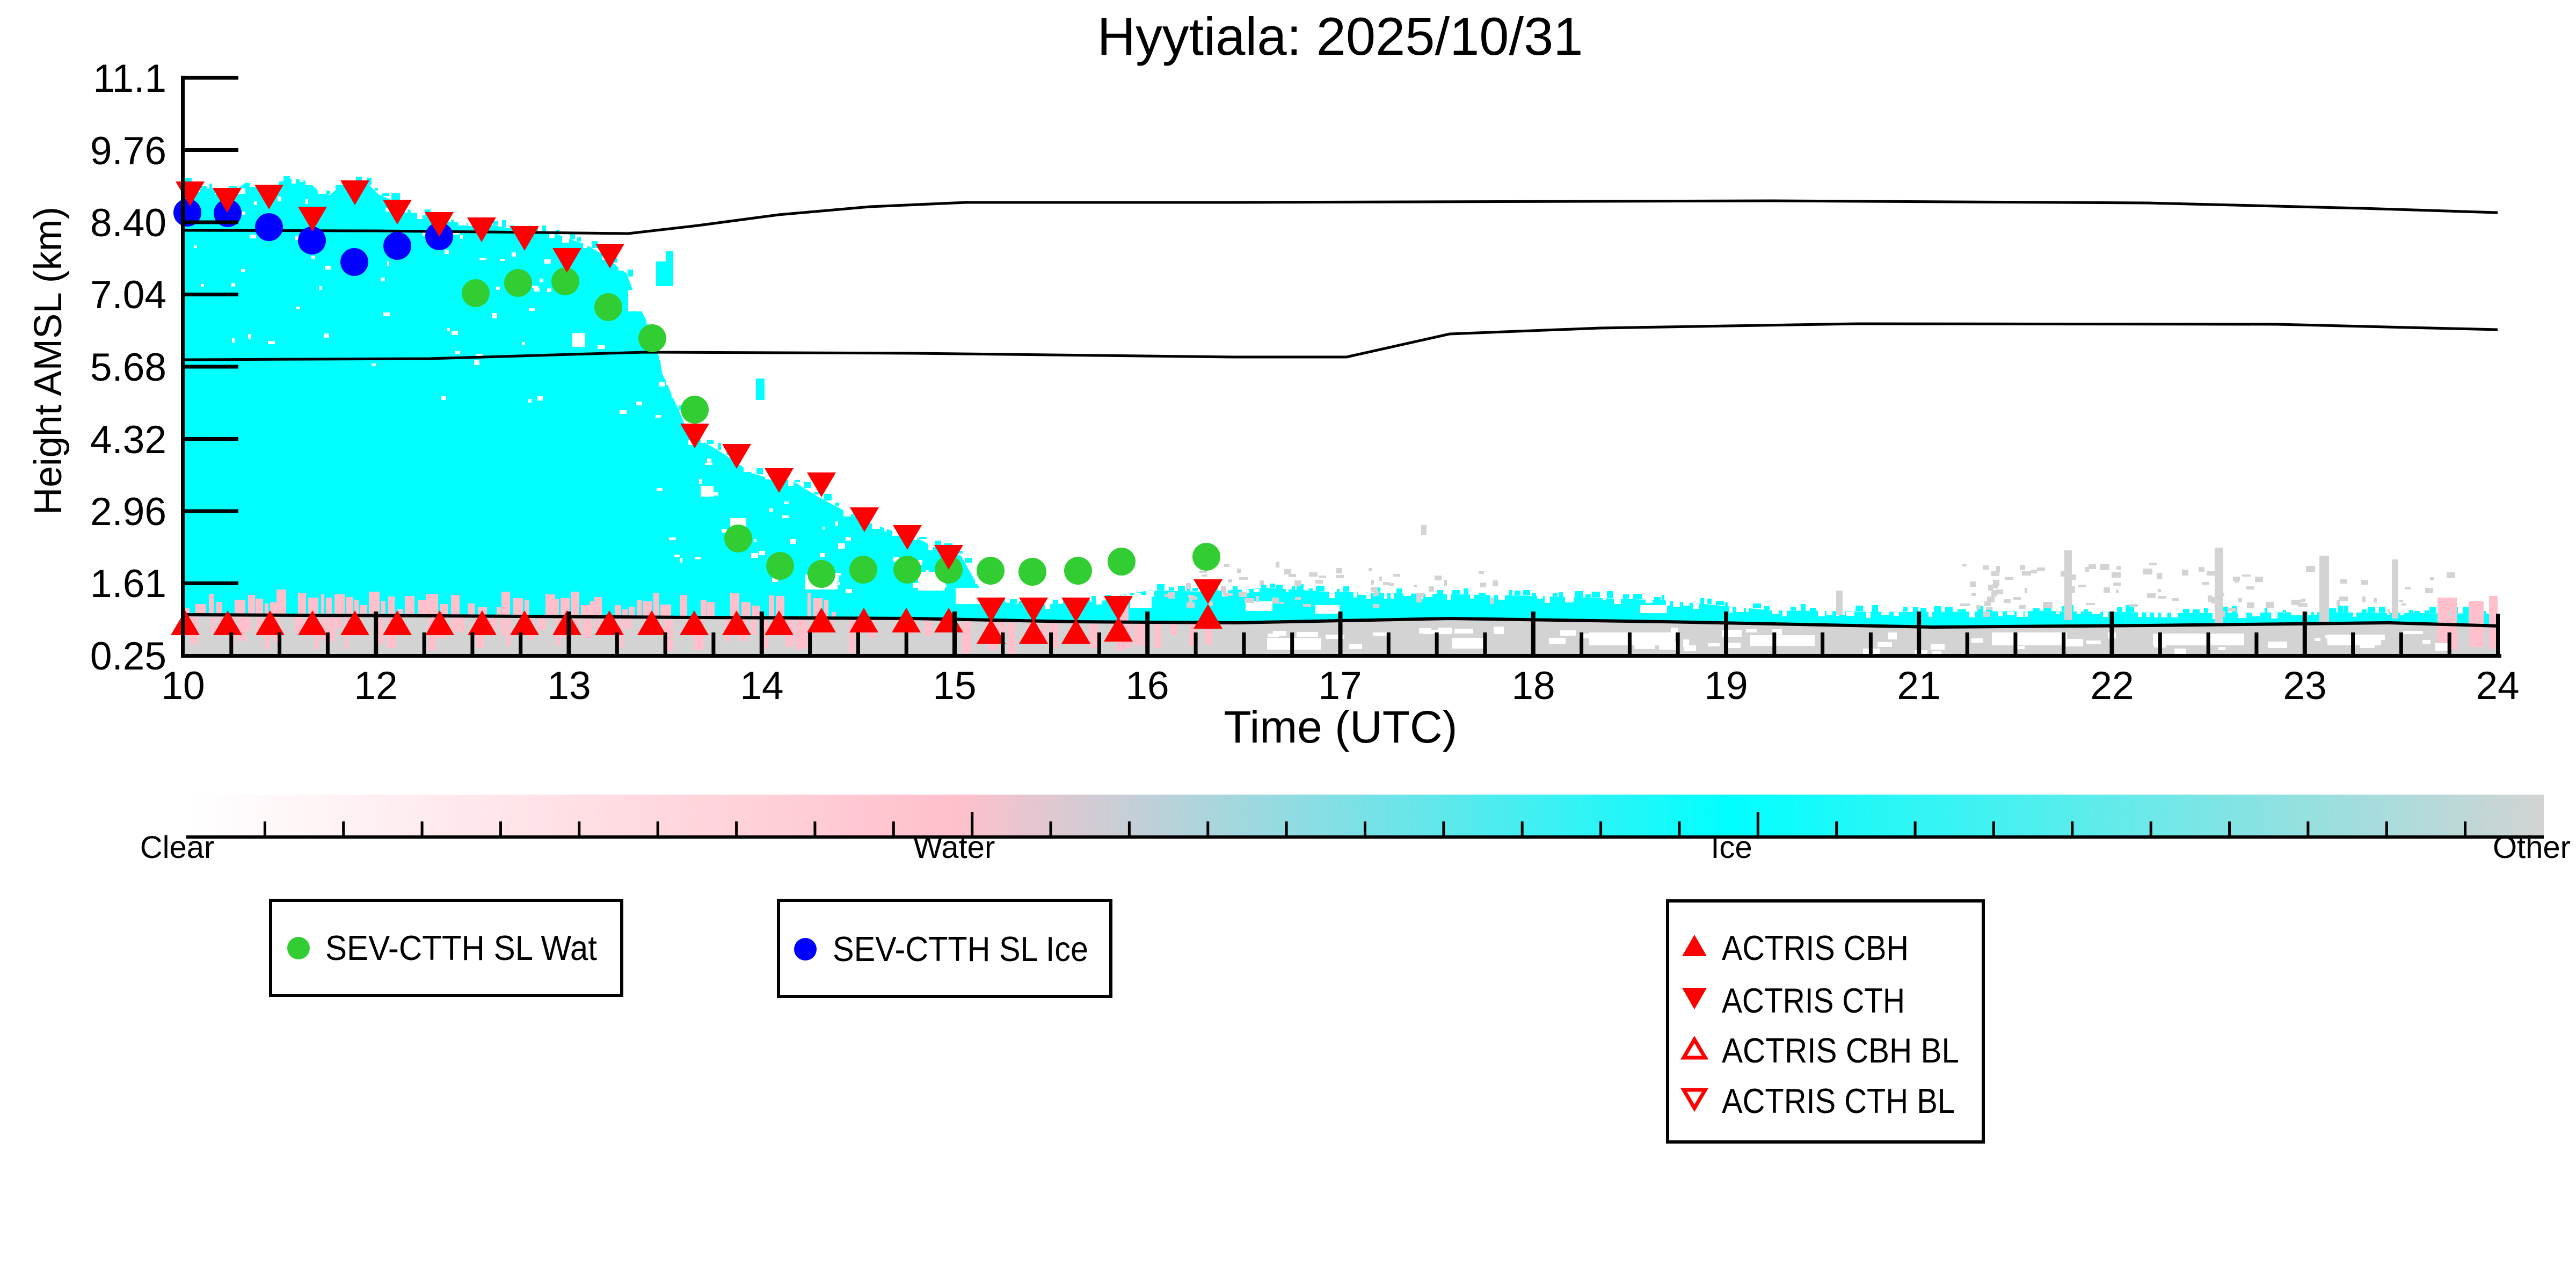 Image resolution: width=2576 pixels, height=1288 pixels. I want to click on svg-text: 17, so click(1340, 686).